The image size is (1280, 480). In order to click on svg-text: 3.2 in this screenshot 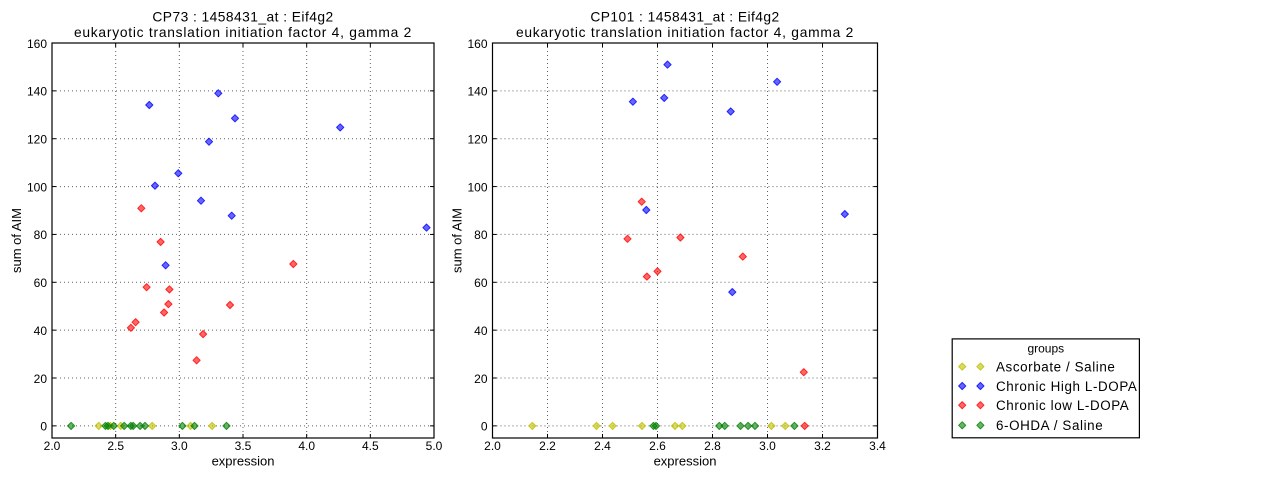, I will do `click(822, 446)`.